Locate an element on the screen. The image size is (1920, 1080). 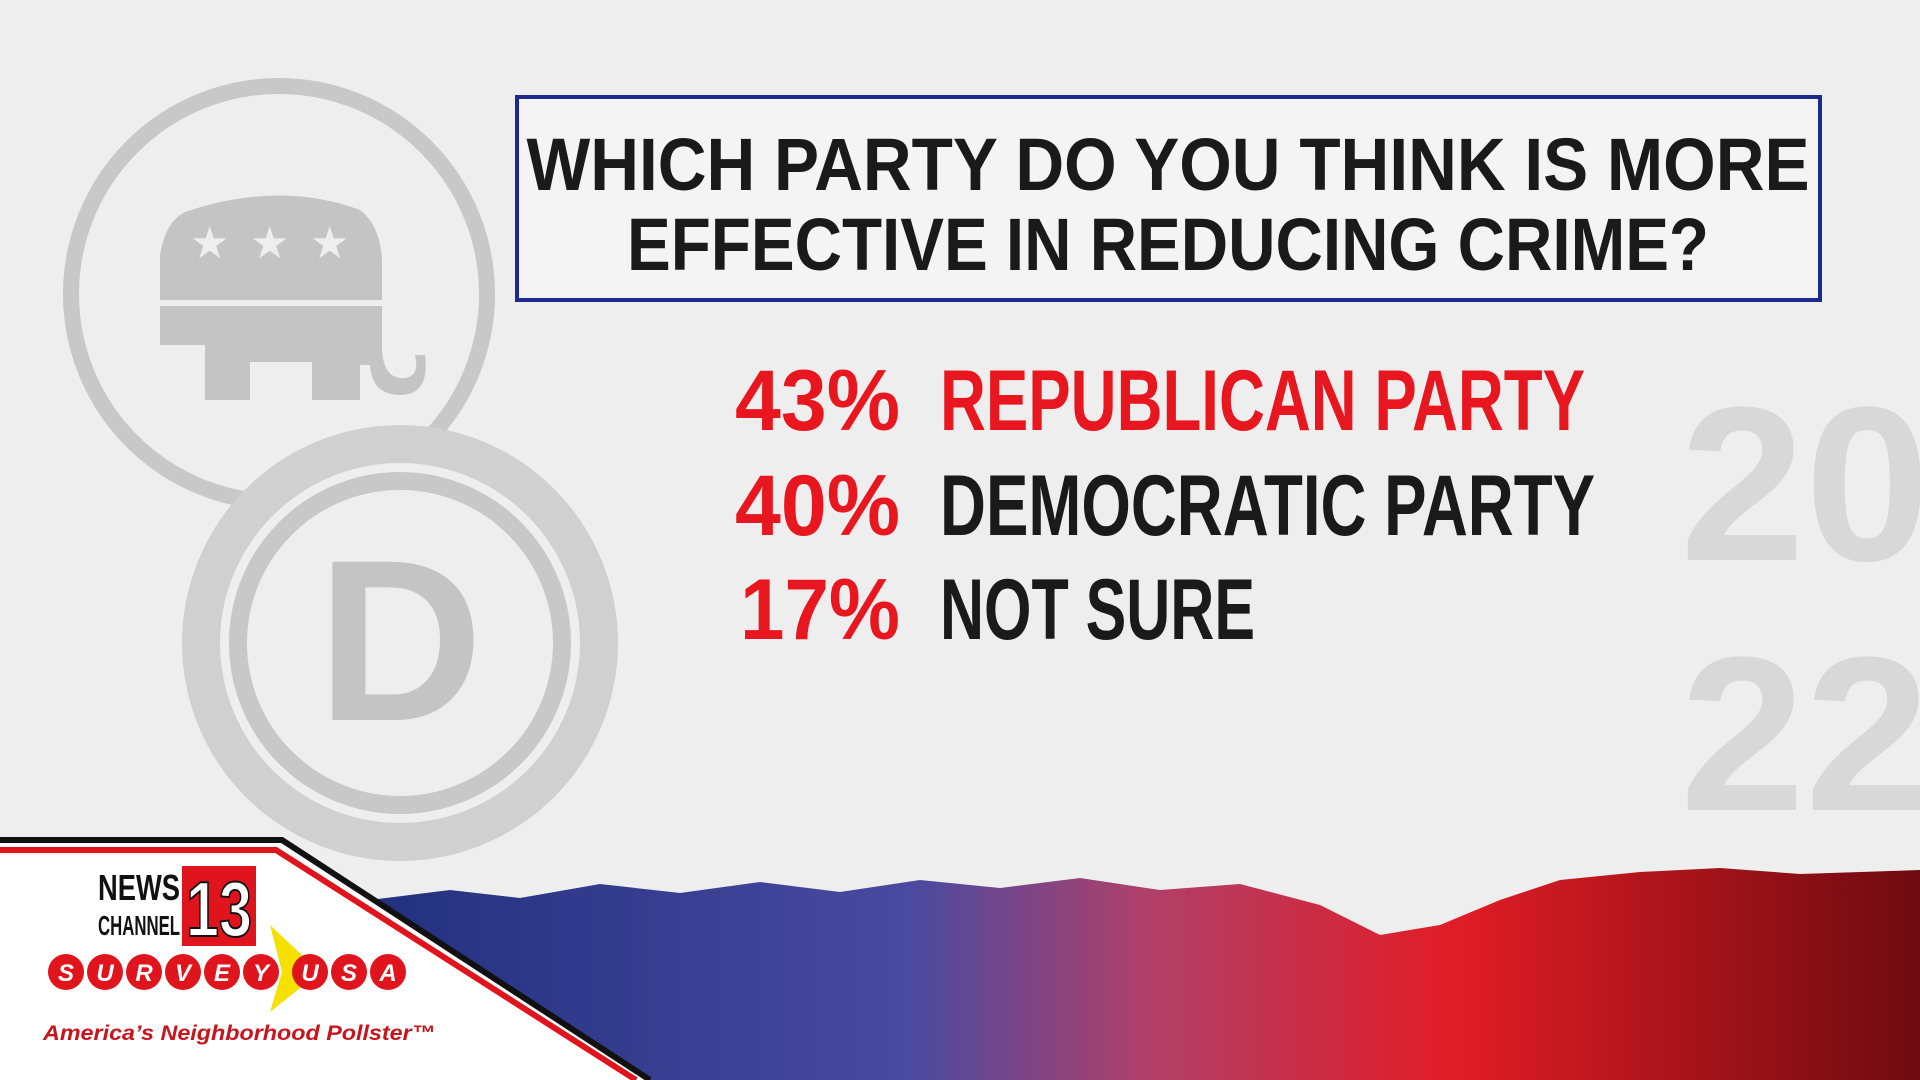
result-label: DEMOCRATIC PARTY is located at coordinates (1267, 506).